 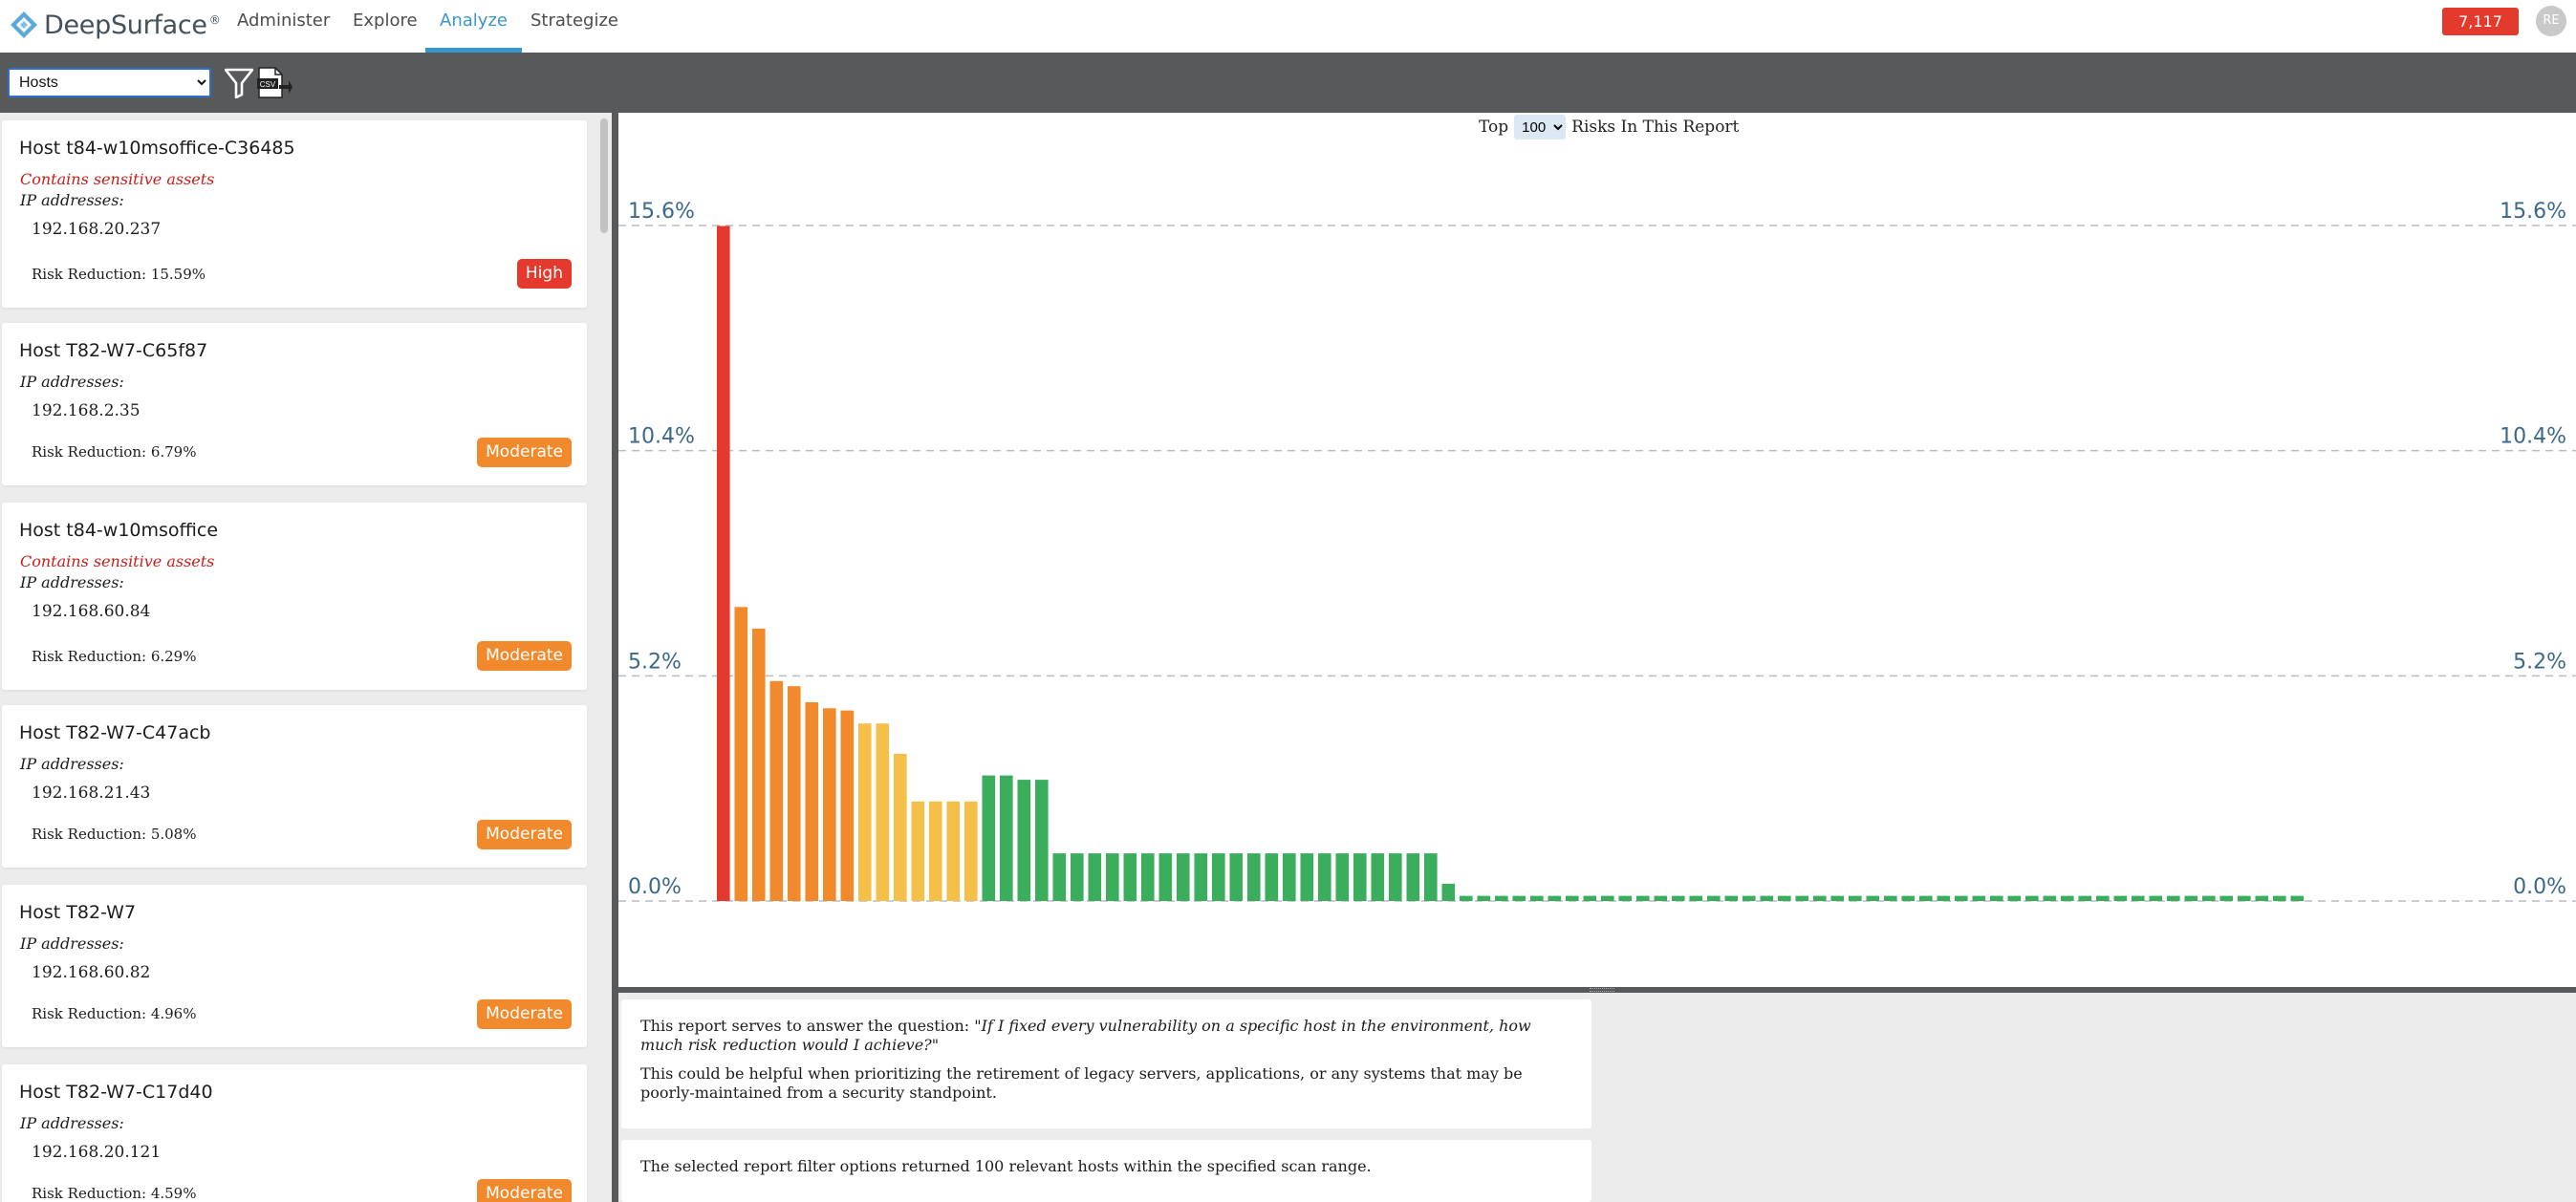 I want to click on nav-strategize: Strategize, so click(x=574, y=21).